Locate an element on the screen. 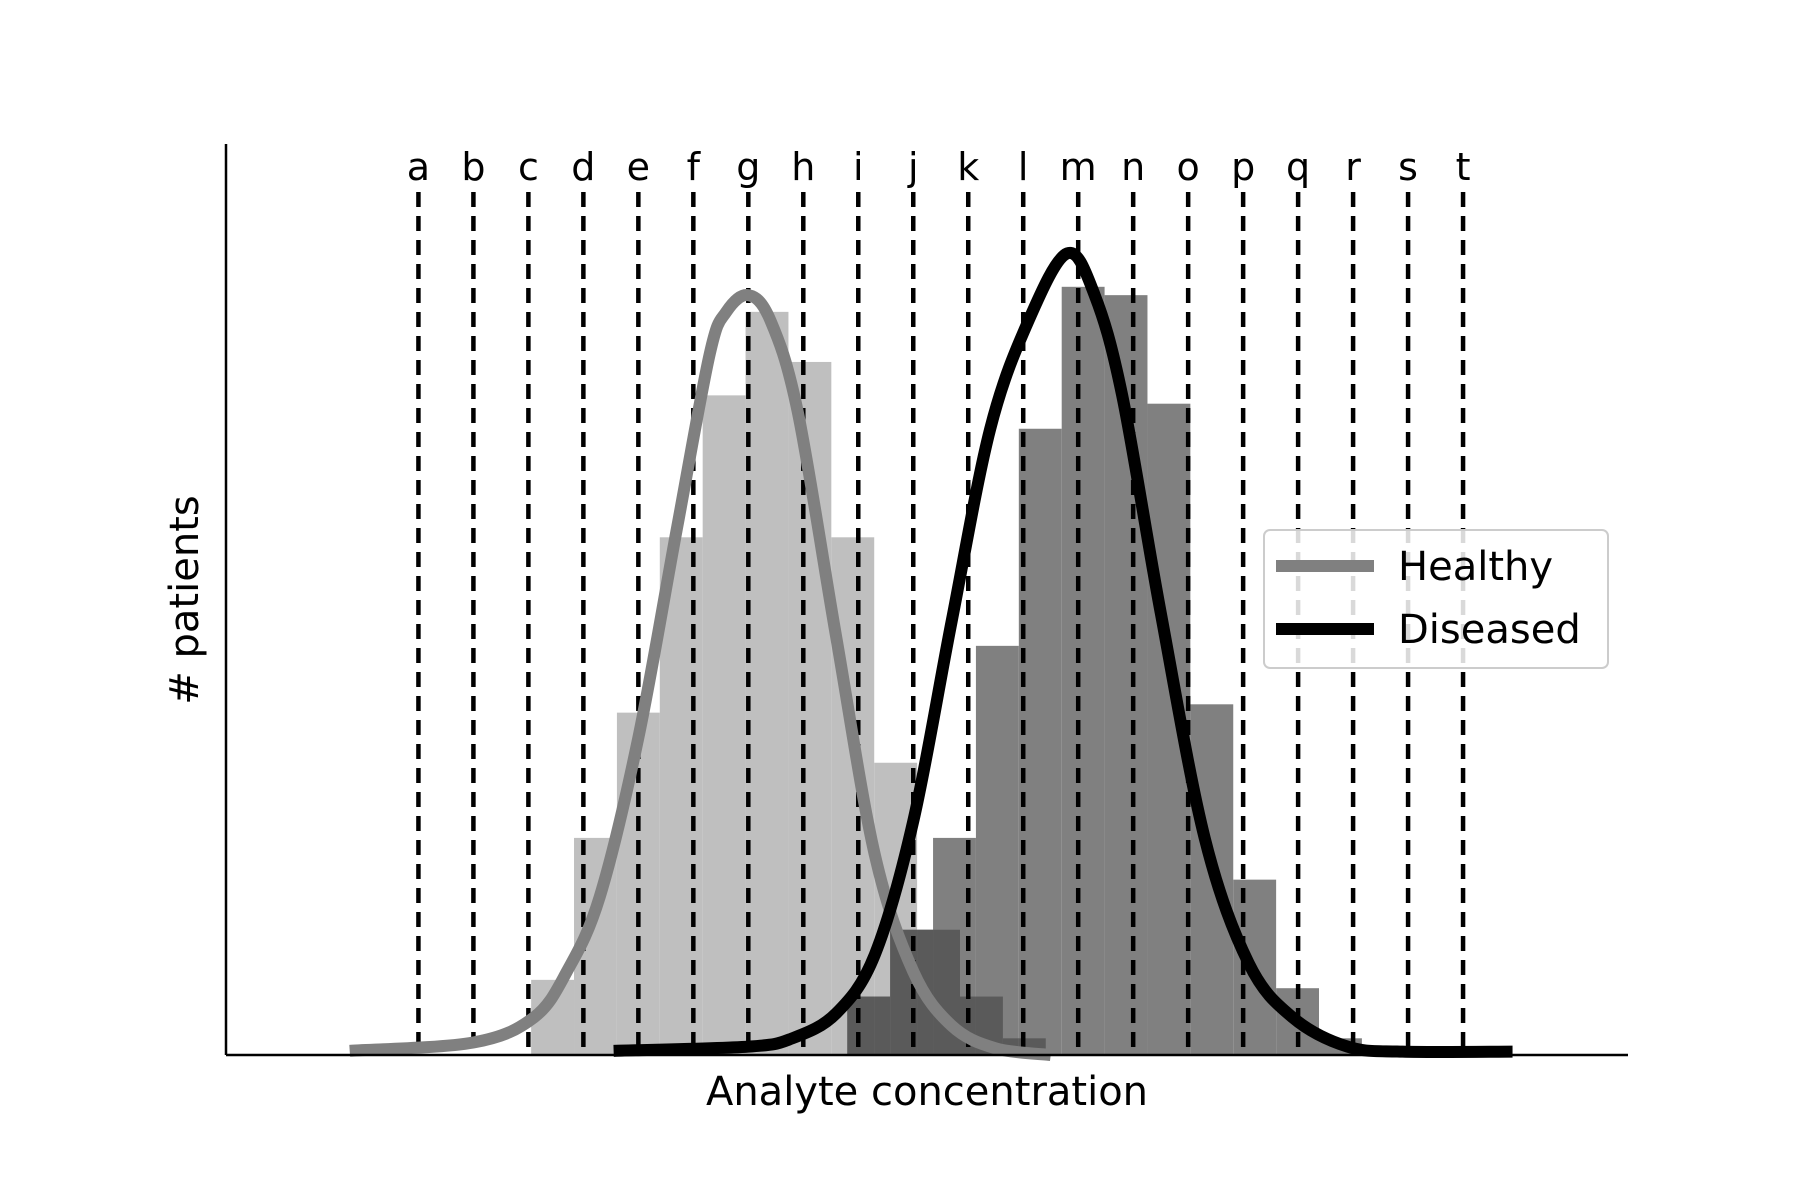 Image resolution: width=1800 pixels, height=1200 pixels. legend: Healthy Diseased is located at coordinates (1436, 599).